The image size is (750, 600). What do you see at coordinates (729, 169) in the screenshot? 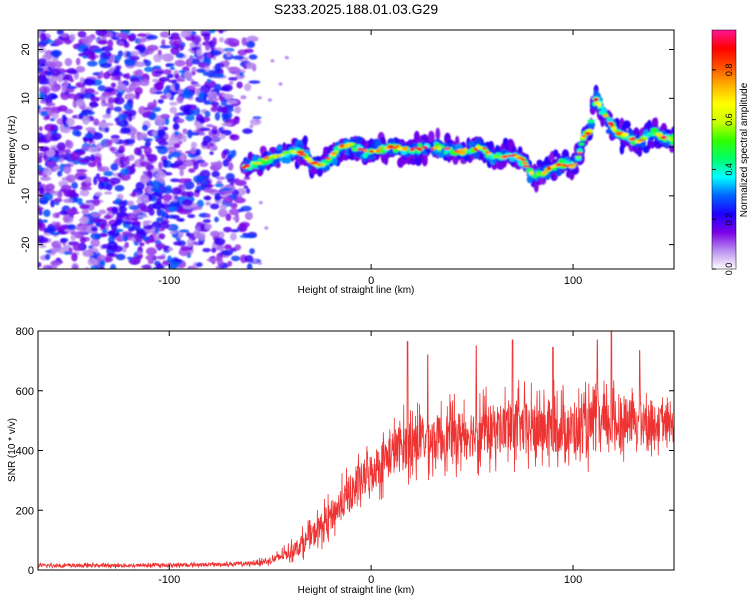
I see `colorbar-tick-label: 0.4` at bounding box center [729, 169].